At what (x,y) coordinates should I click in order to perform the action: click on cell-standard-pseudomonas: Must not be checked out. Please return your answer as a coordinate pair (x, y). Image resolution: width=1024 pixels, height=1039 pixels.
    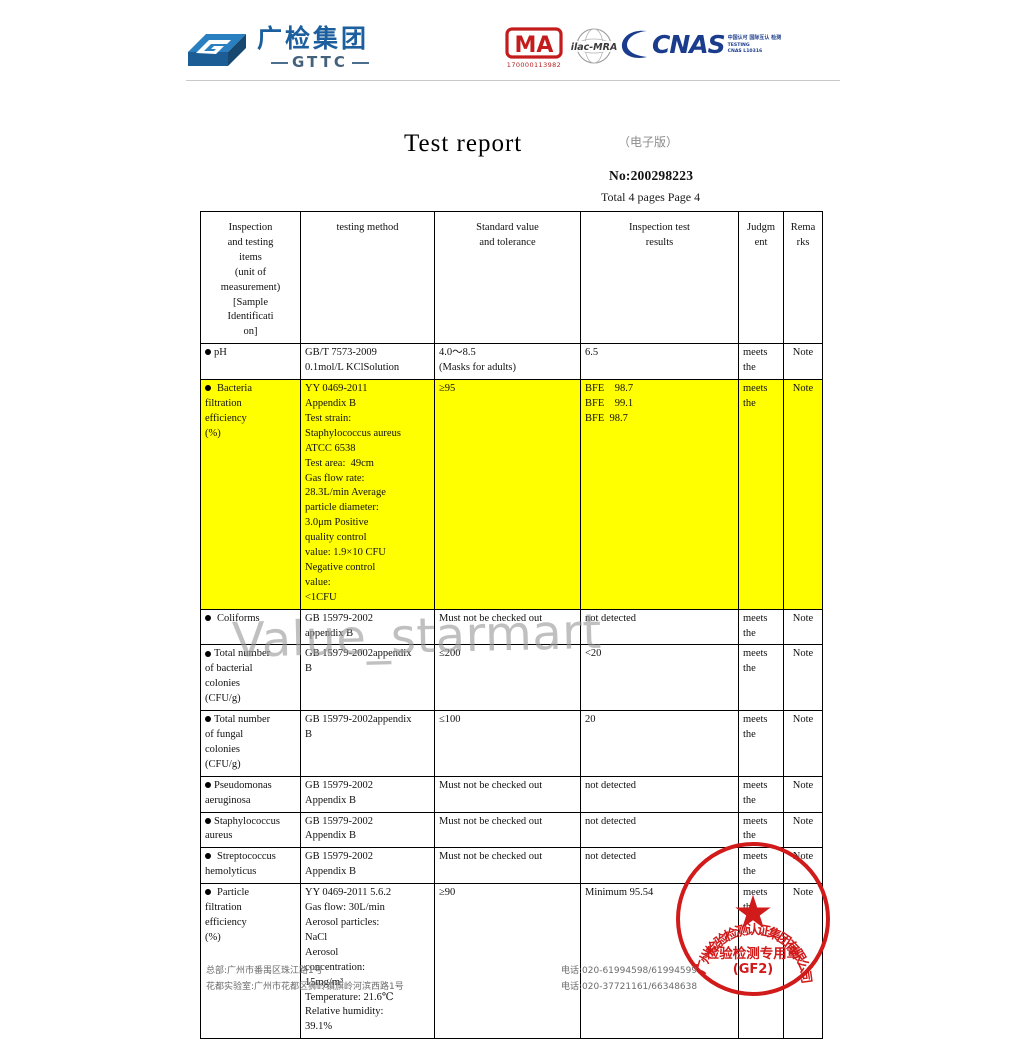
    Looking at the image, I should click on (507, 794).